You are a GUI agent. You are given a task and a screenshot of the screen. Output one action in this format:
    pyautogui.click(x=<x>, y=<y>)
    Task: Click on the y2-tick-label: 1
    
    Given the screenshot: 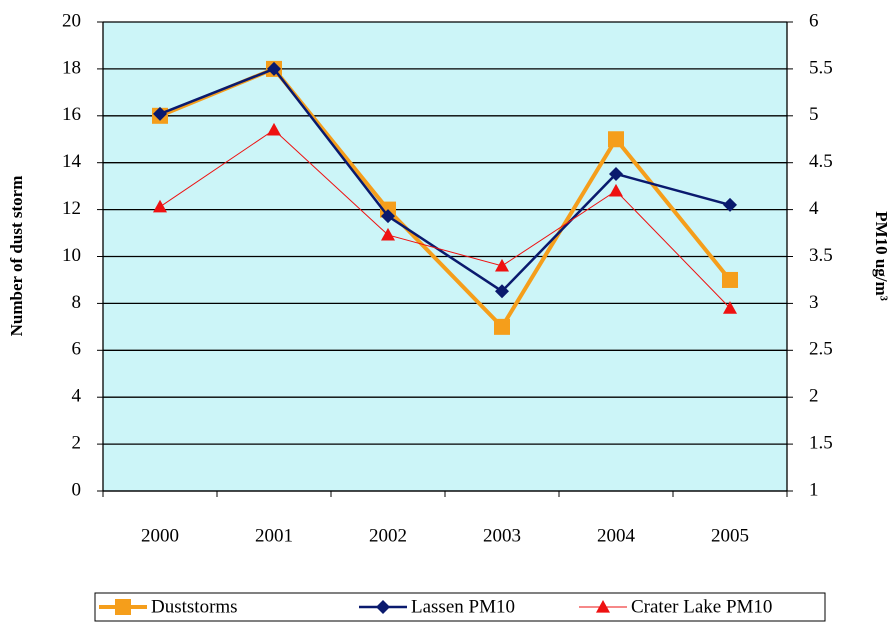 What is the action you would take?
    pyautogui.click(x=814, y=489)
    